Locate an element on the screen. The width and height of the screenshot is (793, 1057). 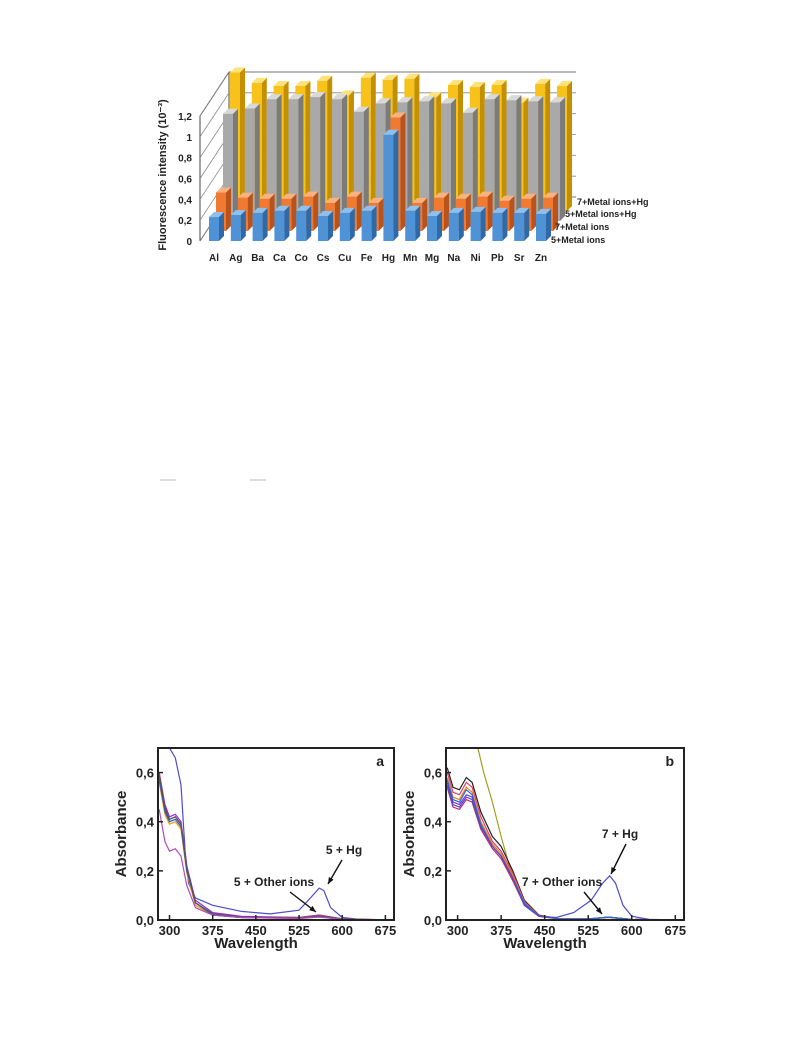
plot-frame is located at coordinates (565, 834).